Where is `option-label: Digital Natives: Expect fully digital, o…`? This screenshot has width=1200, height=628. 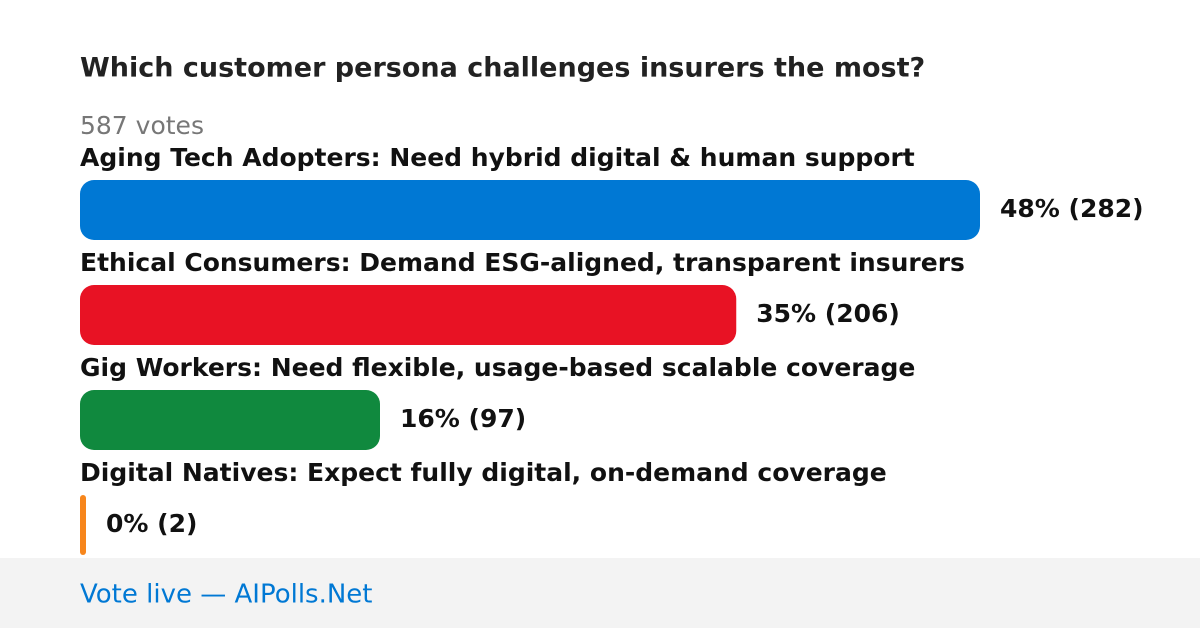 option-label: Digital Natives: Expect fully digital, o… is located at coordinates (483, 472).